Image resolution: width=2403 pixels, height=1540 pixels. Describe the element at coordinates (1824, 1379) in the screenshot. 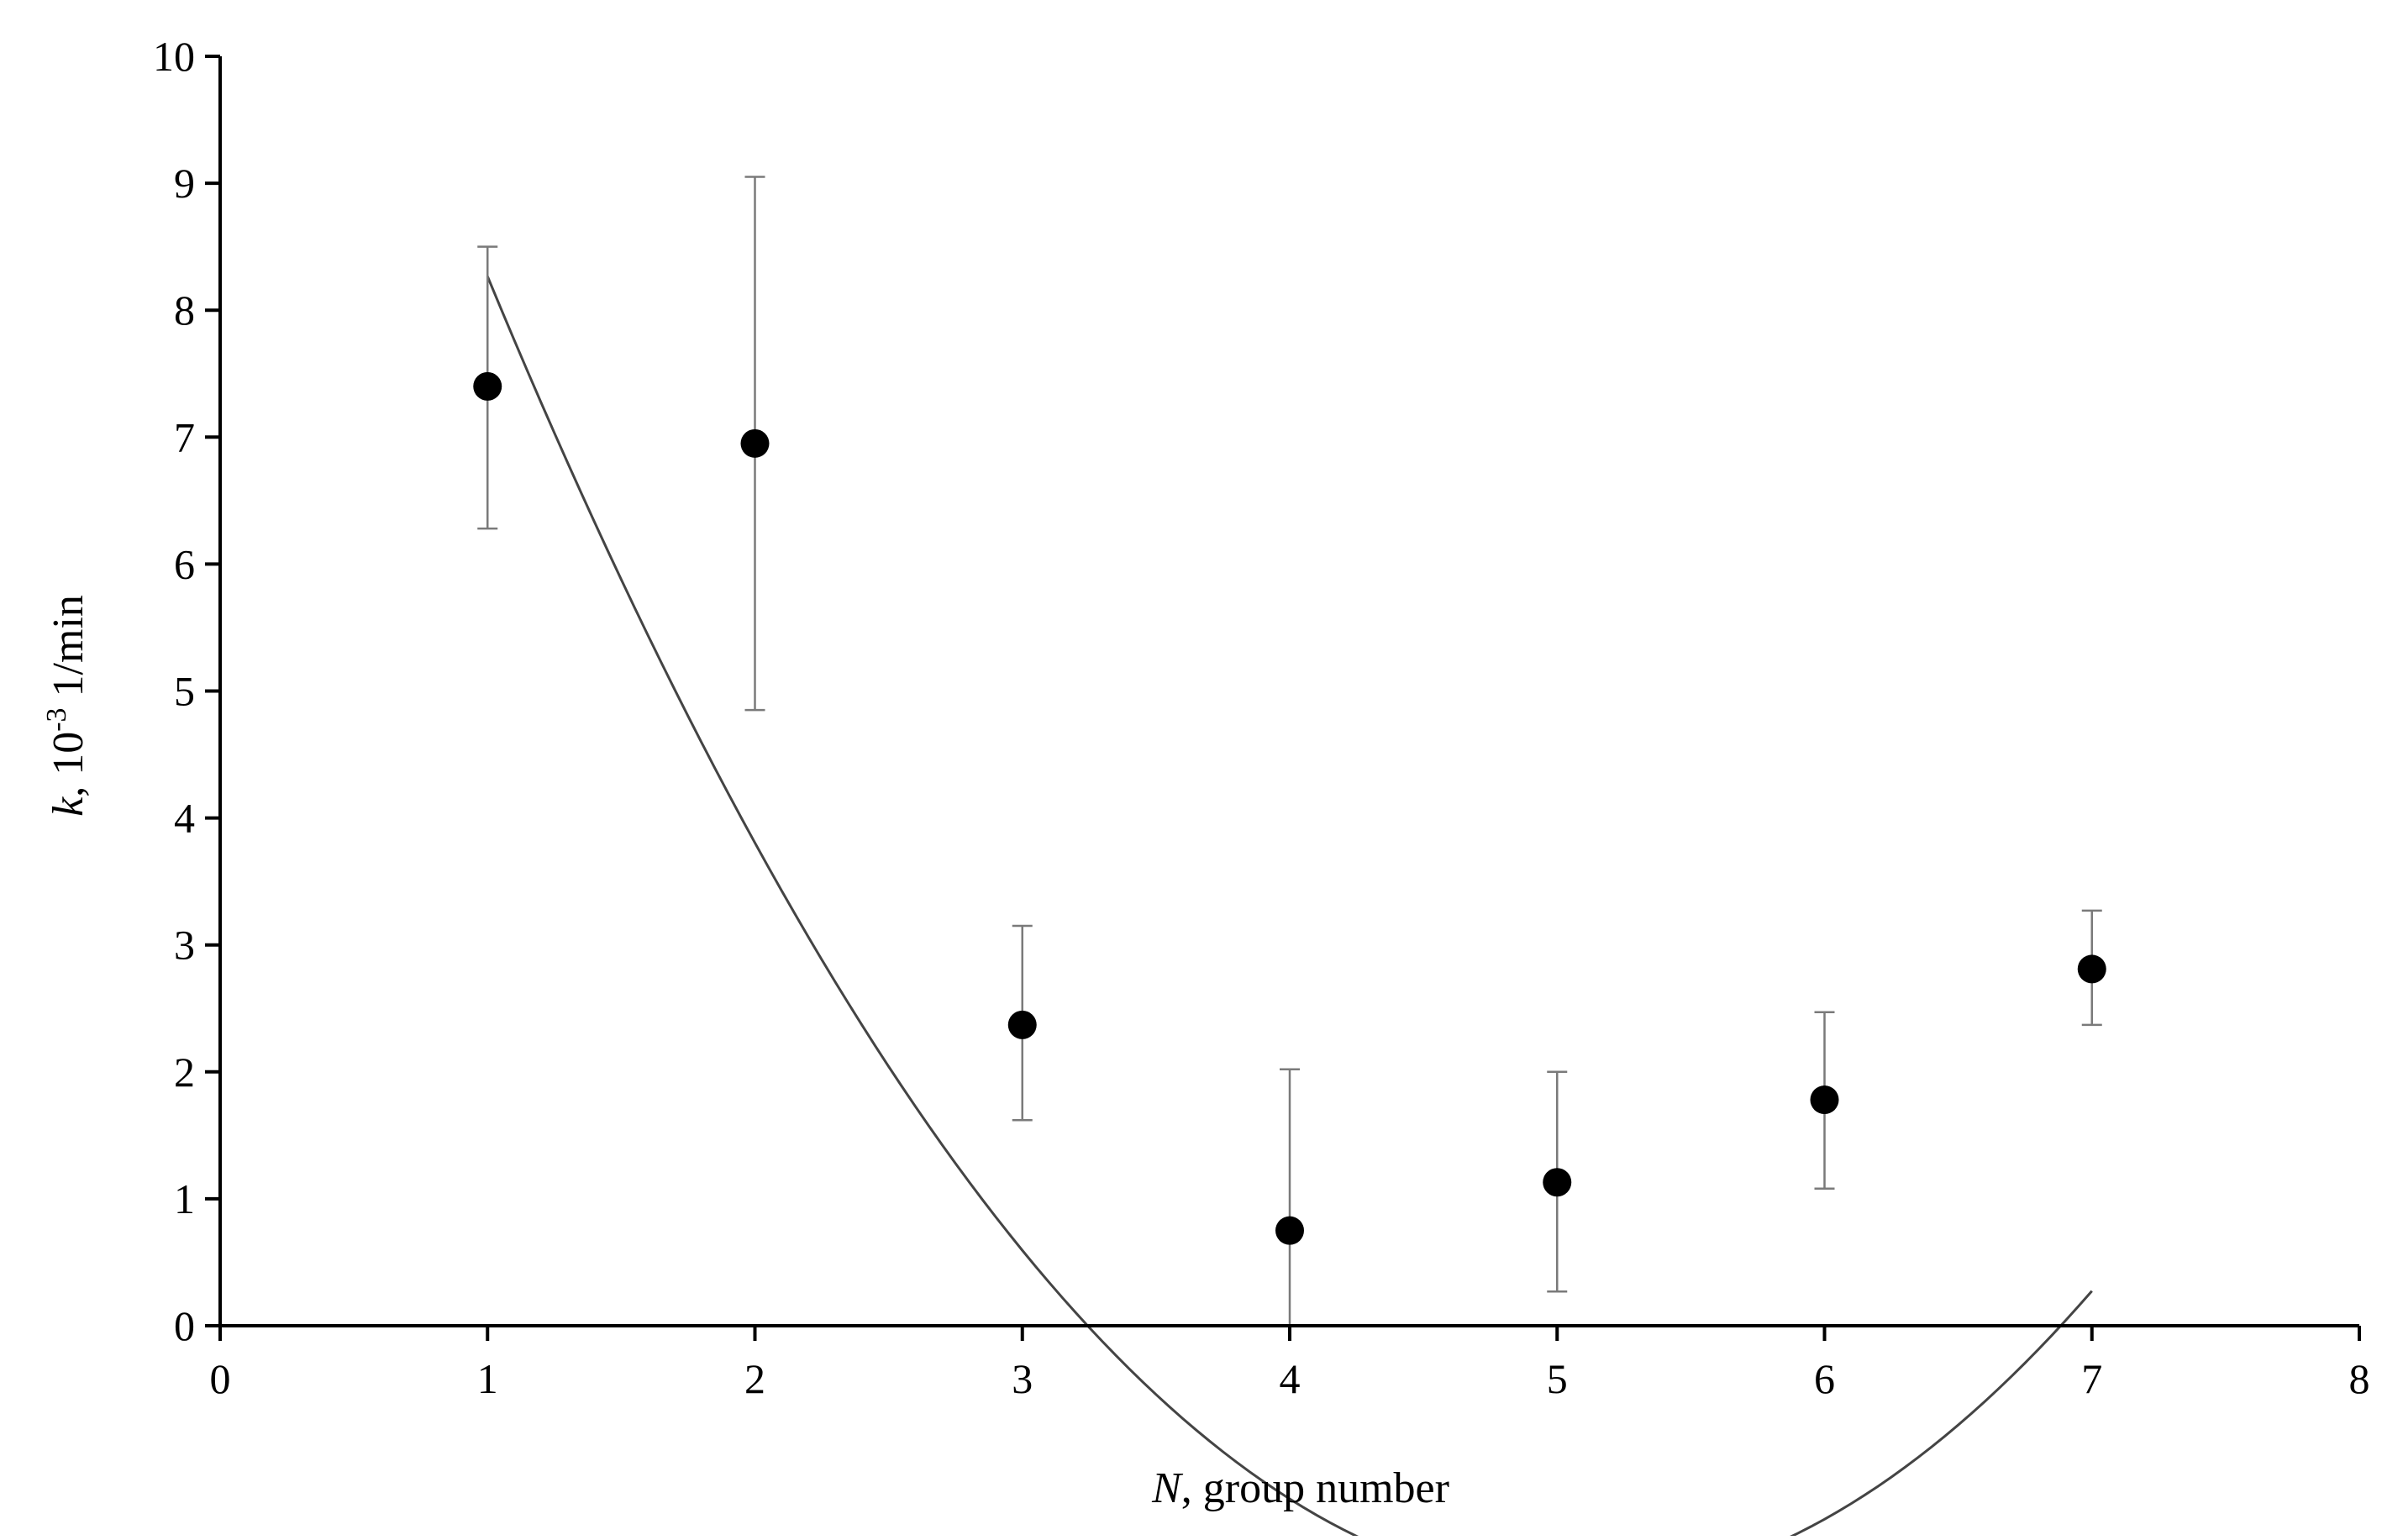

I see `x-tick-label: 6` at that location.